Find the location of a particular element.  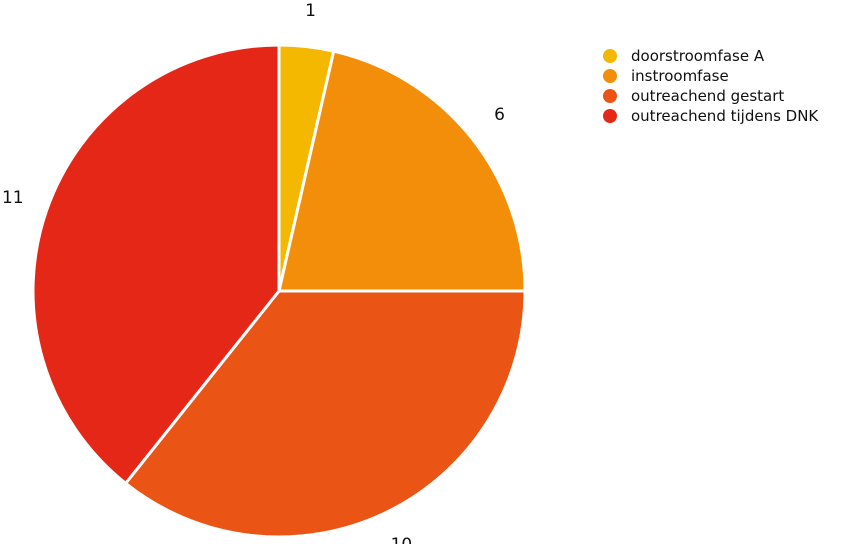

legend-label: outreachend tijdens DNK is located at coordinates (725, 116).